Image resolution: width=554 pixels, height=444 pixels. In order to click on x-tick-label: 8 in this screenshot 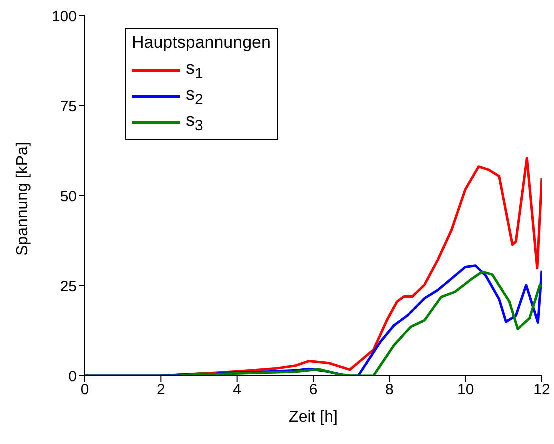, I will do `click(389, 390)`.